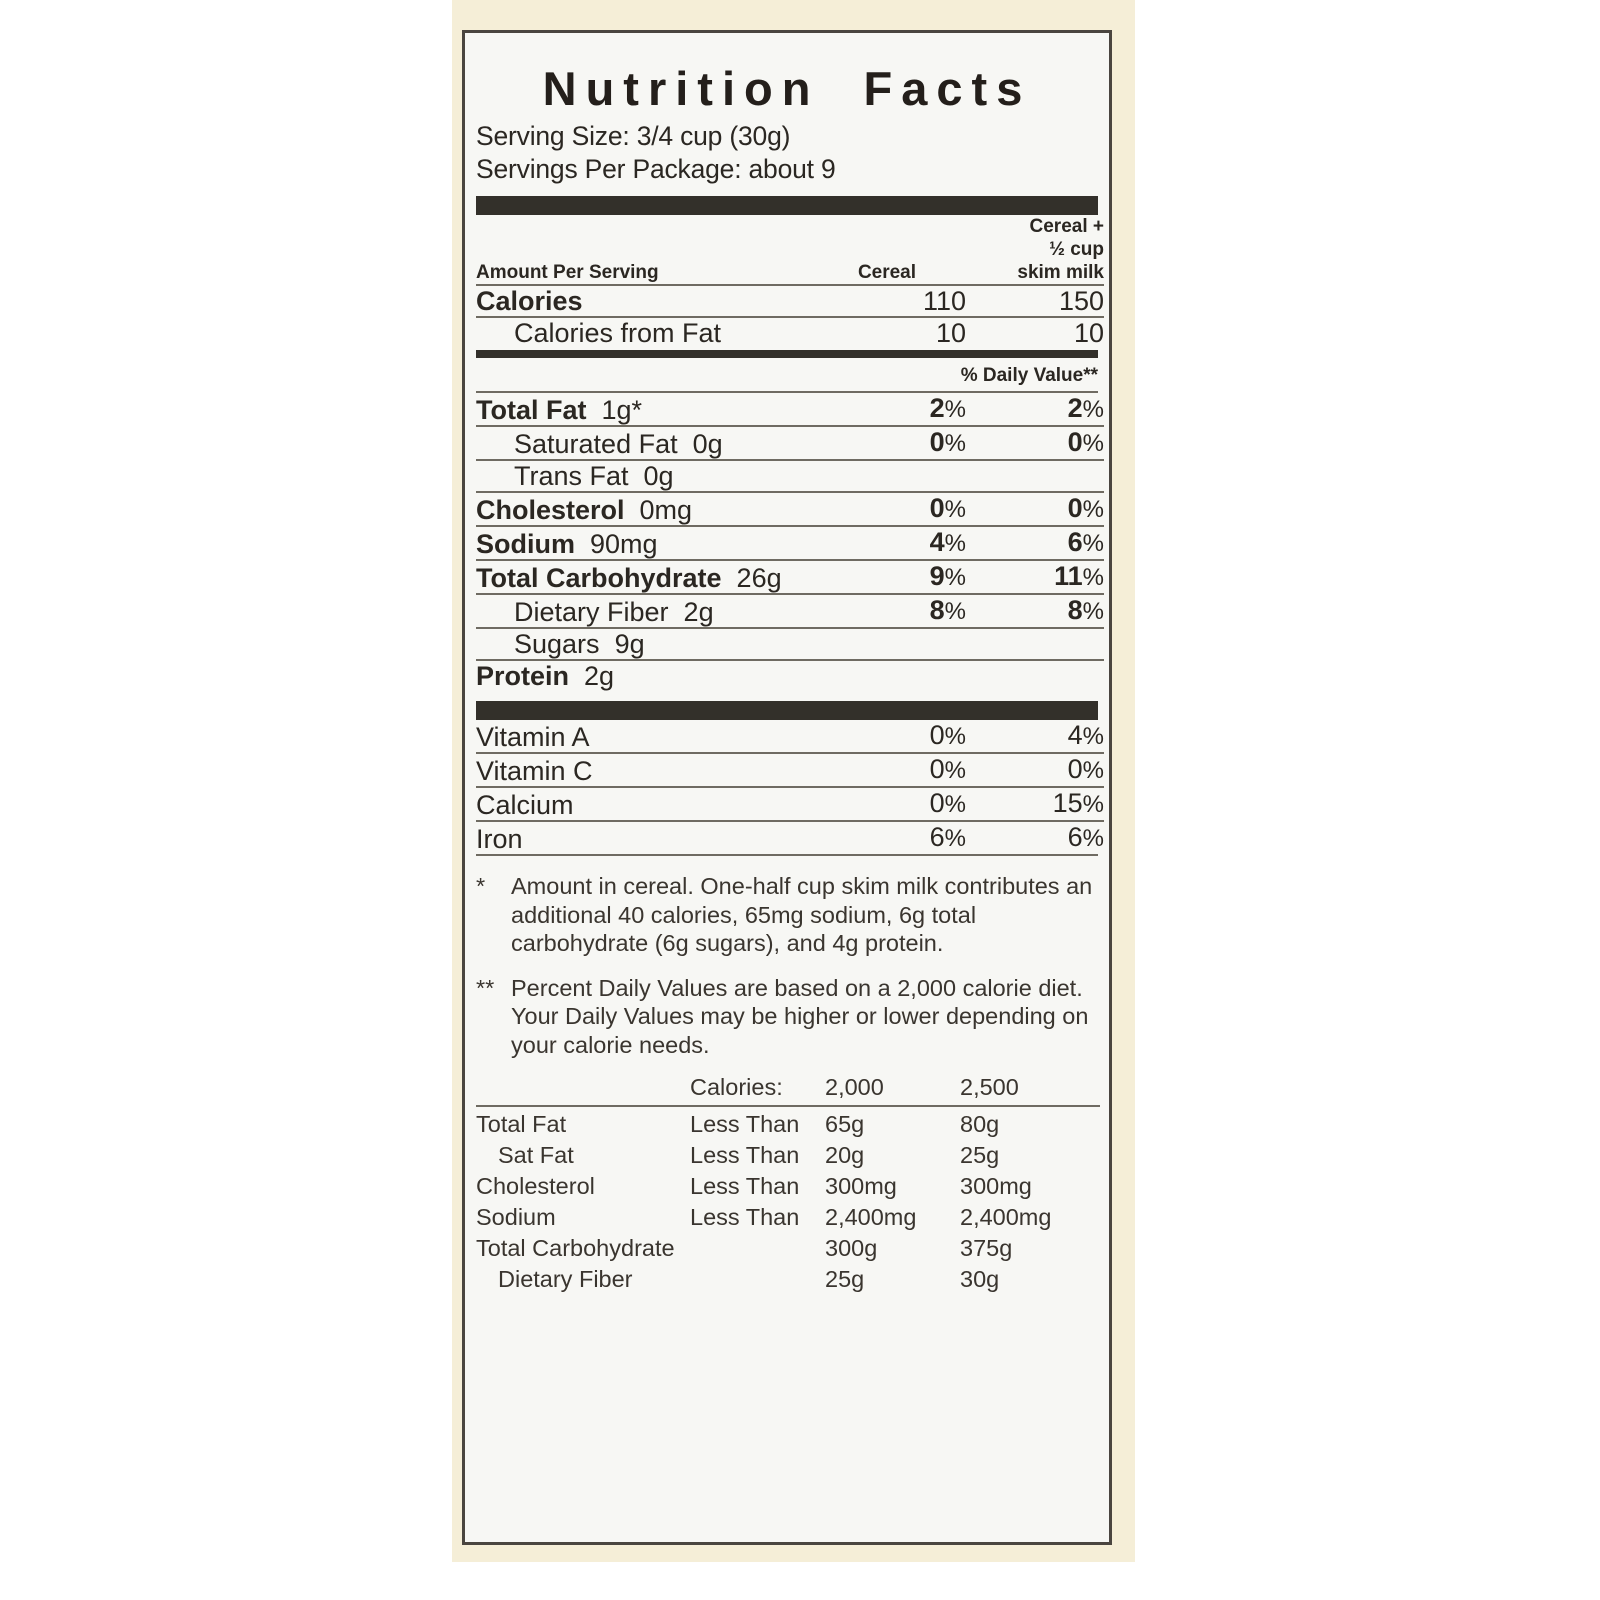 This screenshot has width=1600, height=1600. I want to click on iron-label: Iron, so click(499, 839).